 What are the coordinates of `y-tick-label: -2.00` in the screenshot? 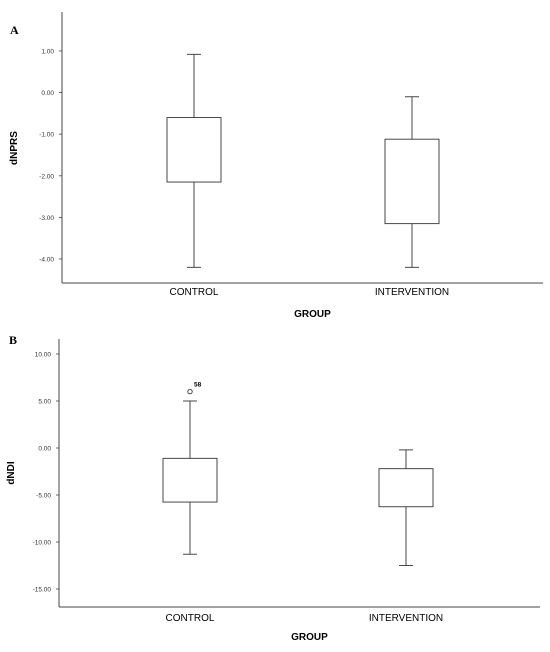 It's located at (46, 176).